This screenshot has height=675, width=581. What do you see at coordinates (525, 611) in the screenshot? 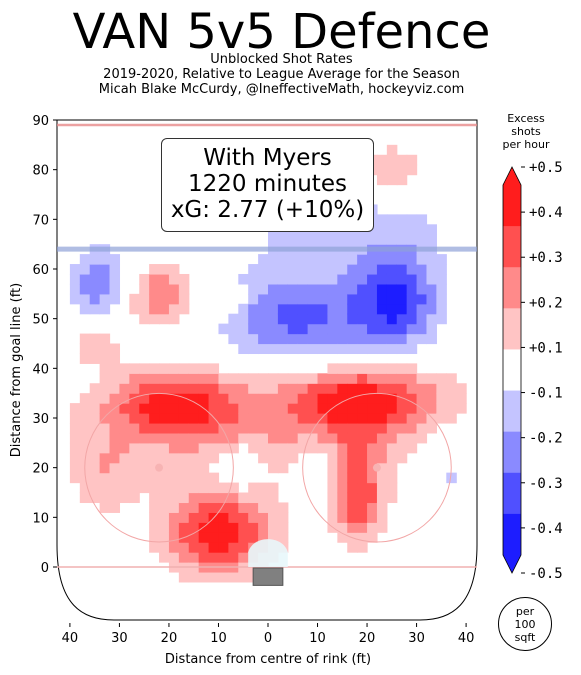
I see `unit-note-line-1: per` at bounding box center [525, 611].